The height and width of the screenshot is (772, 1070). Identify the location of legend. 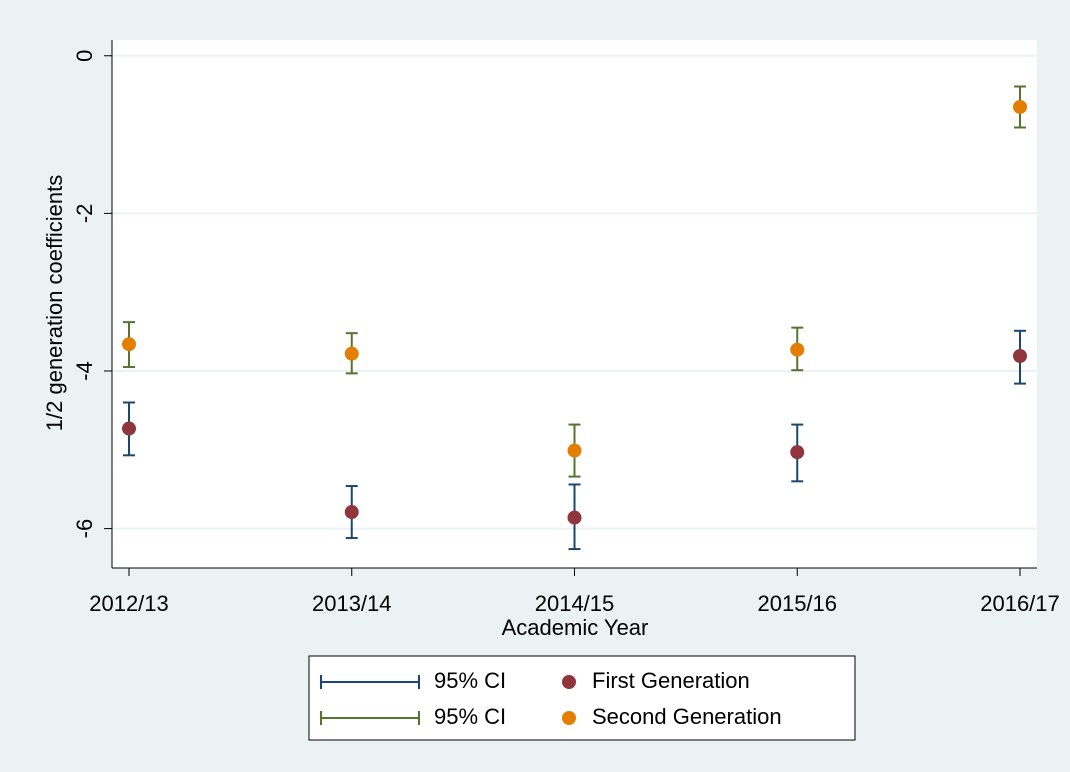
(582, 698).